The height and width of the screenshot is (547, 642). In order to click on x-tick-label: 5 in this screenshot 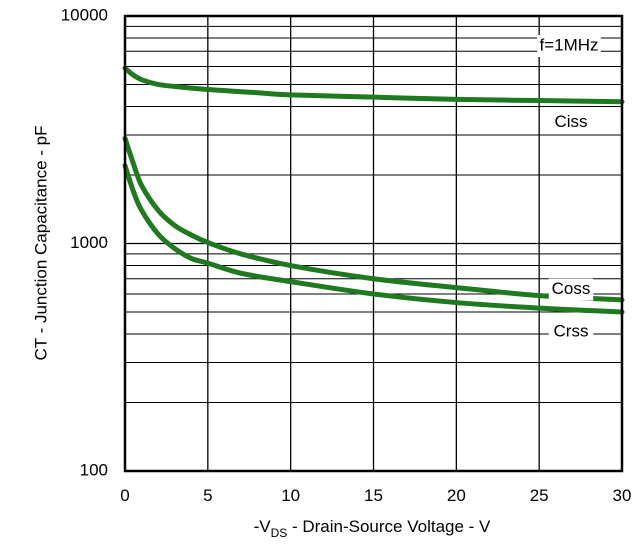, I will do `click(207, 495)`.